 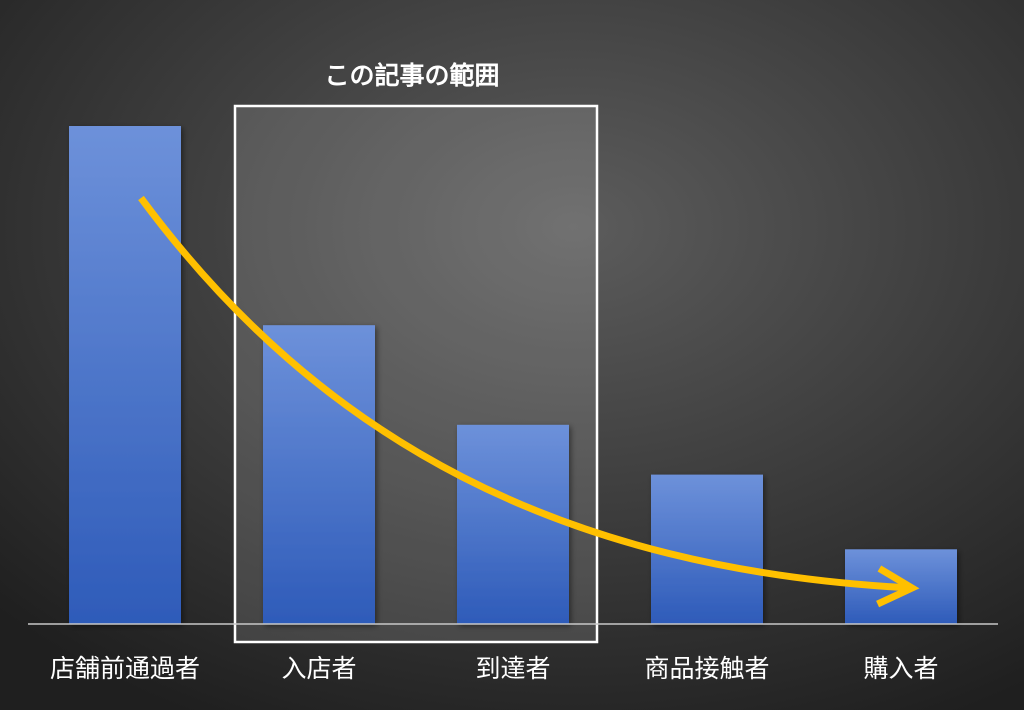 What do you see at coordinates (900, 668) in the screenshot?
I see `category-label-5: 購入者` at bounding box center [900, 668].